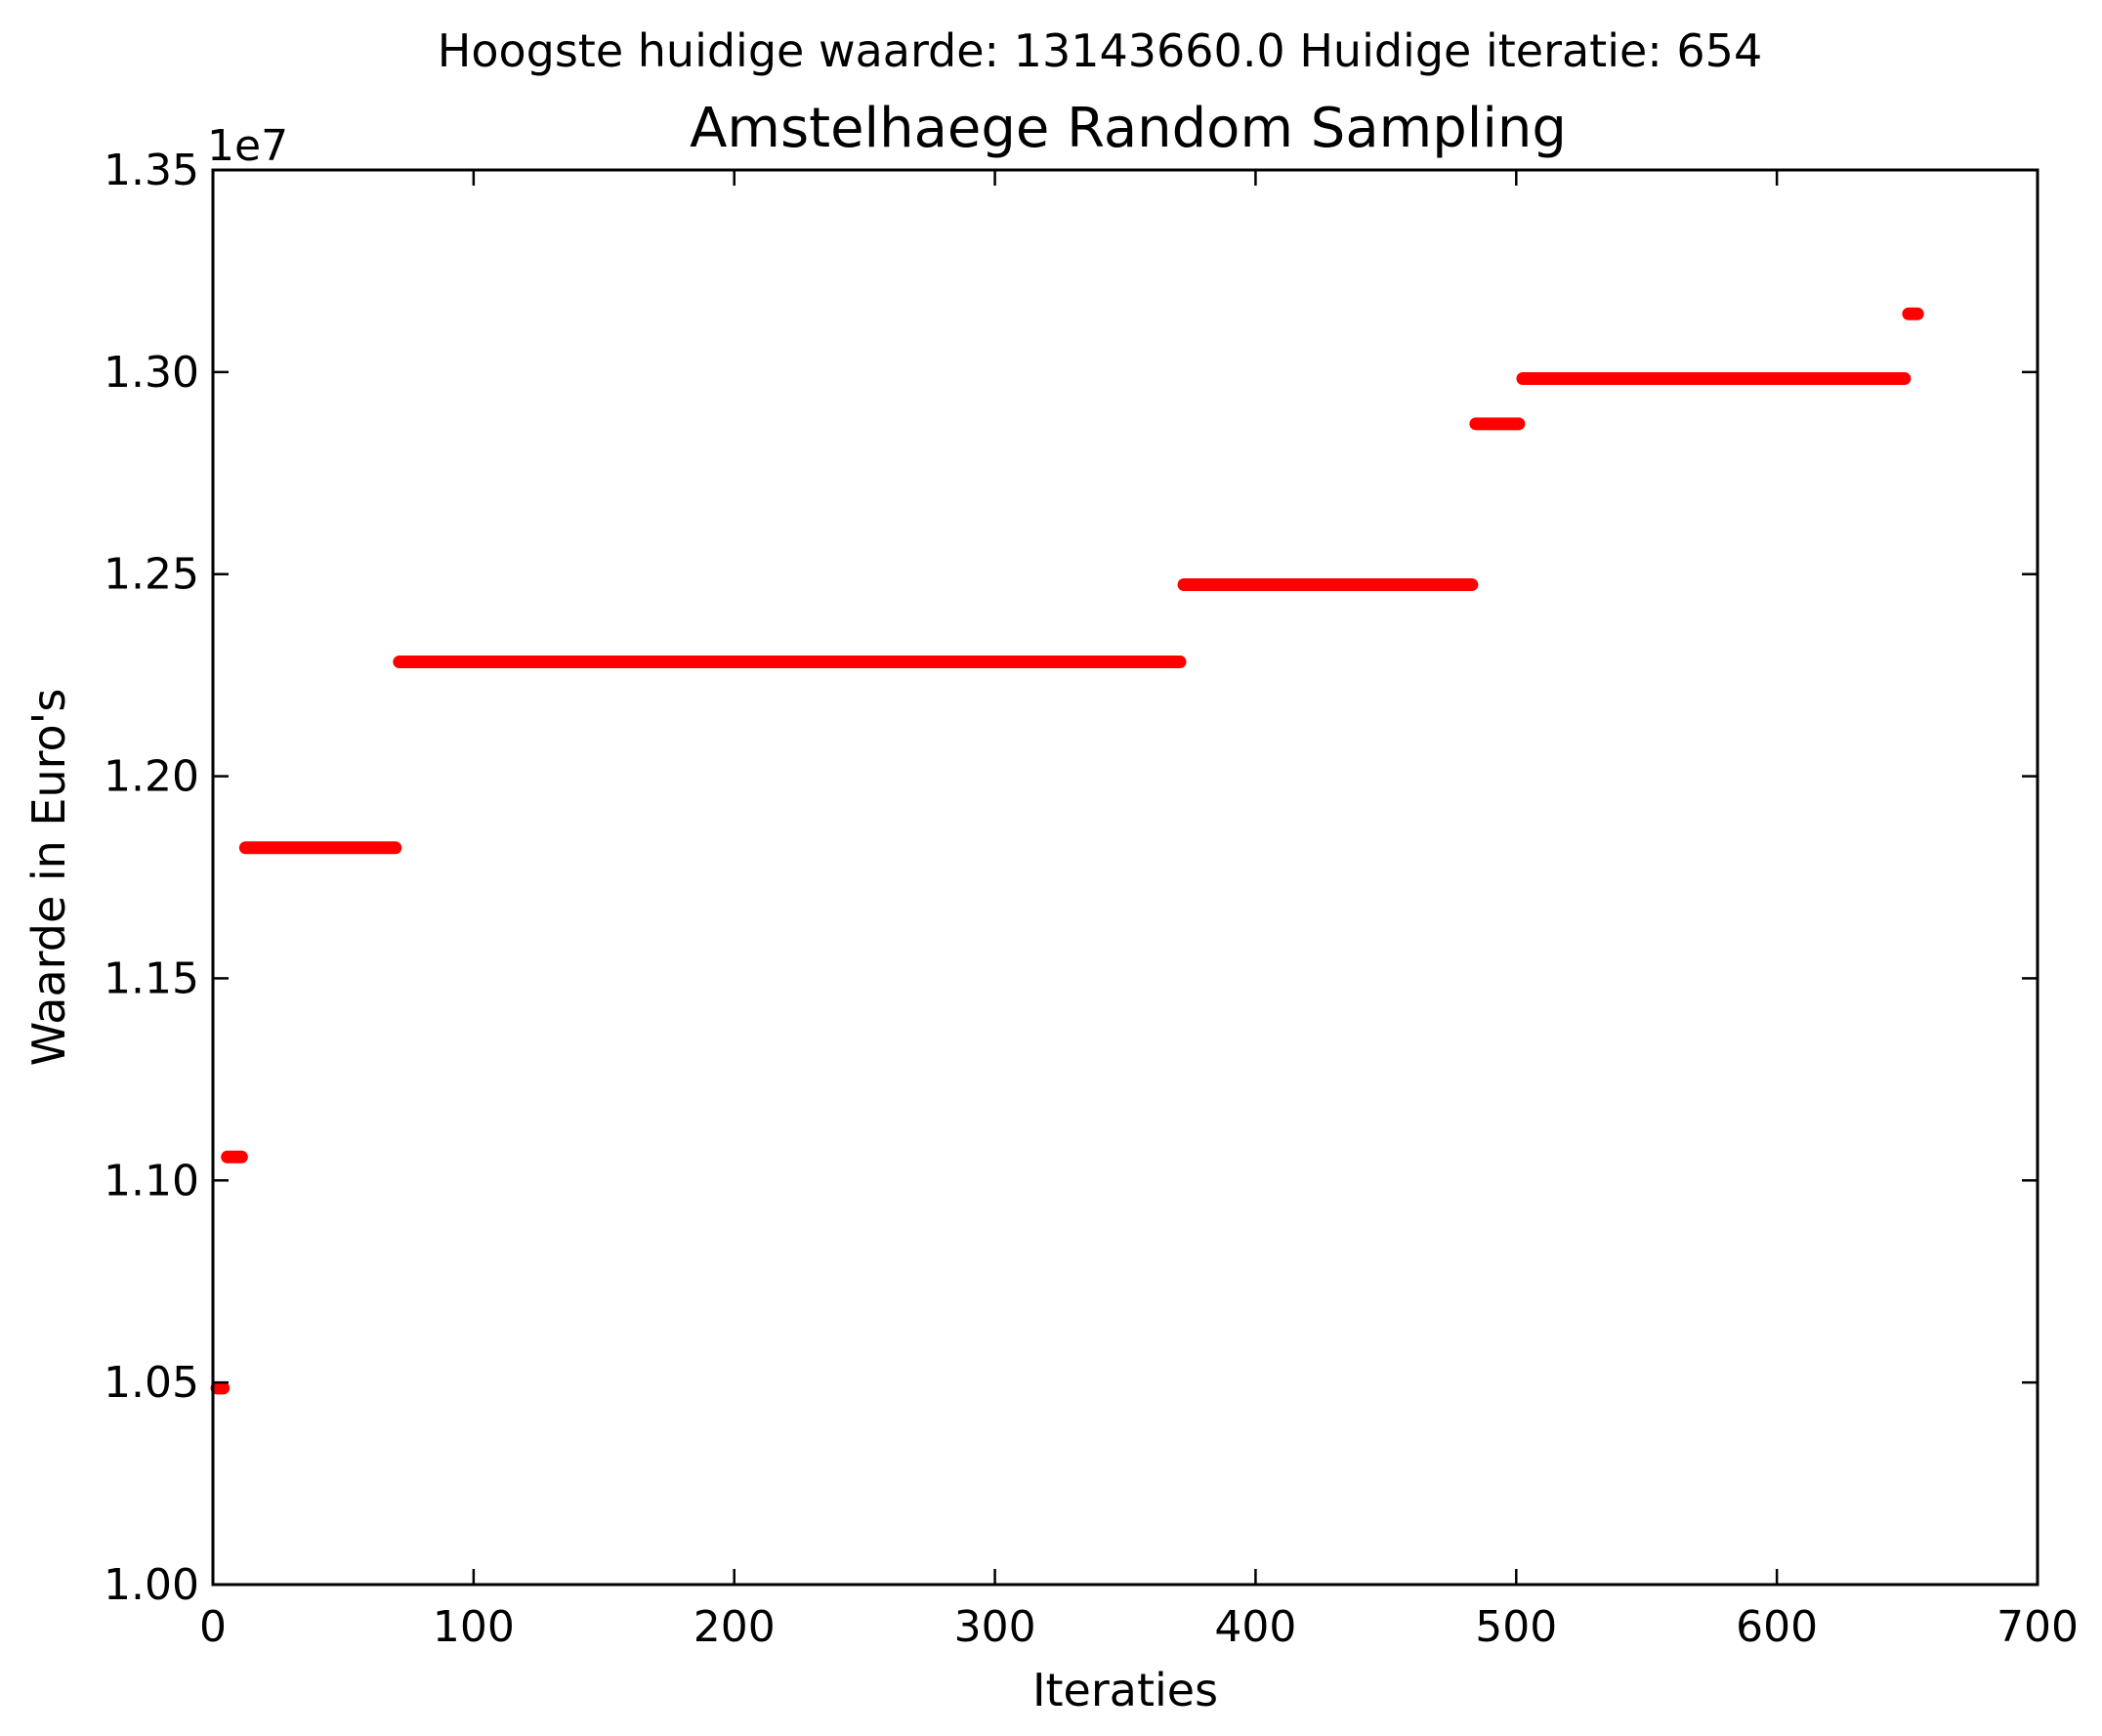 The image size is (2102, 1736). I want to click on y-axis-label: Waarde in Euro's, so click(48, 878).